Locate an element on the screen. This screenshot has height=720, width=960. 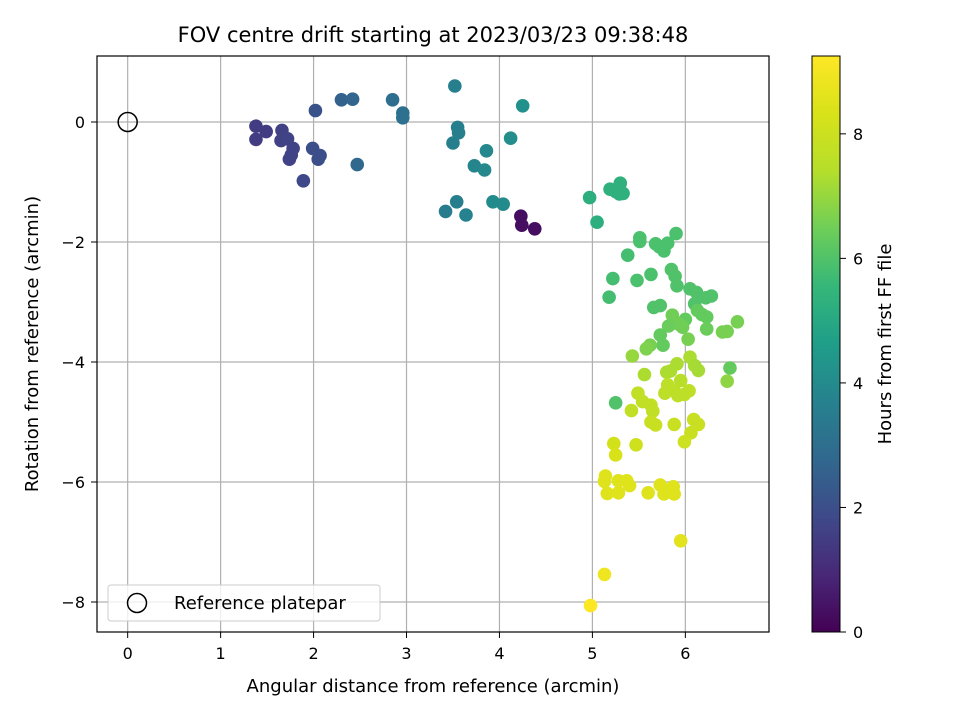
colorbar-tick-label: 2 is located at coordinates (858, 507).